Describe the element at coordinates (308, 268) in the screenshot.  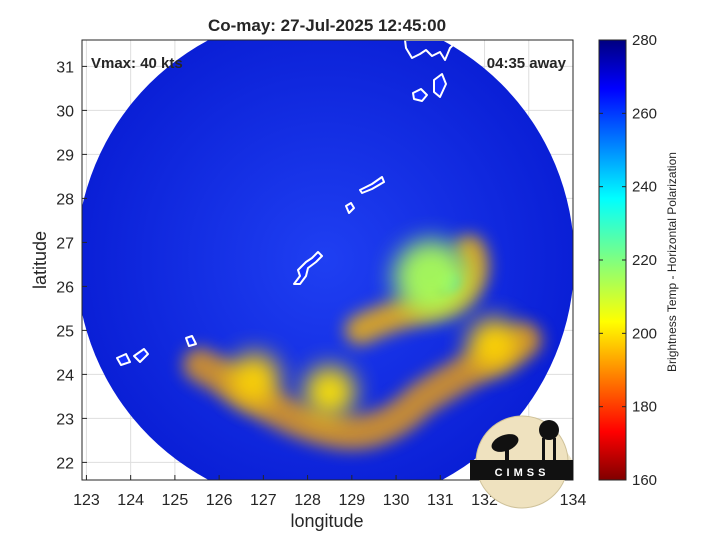
I see `coastline-okinawa` at that location.